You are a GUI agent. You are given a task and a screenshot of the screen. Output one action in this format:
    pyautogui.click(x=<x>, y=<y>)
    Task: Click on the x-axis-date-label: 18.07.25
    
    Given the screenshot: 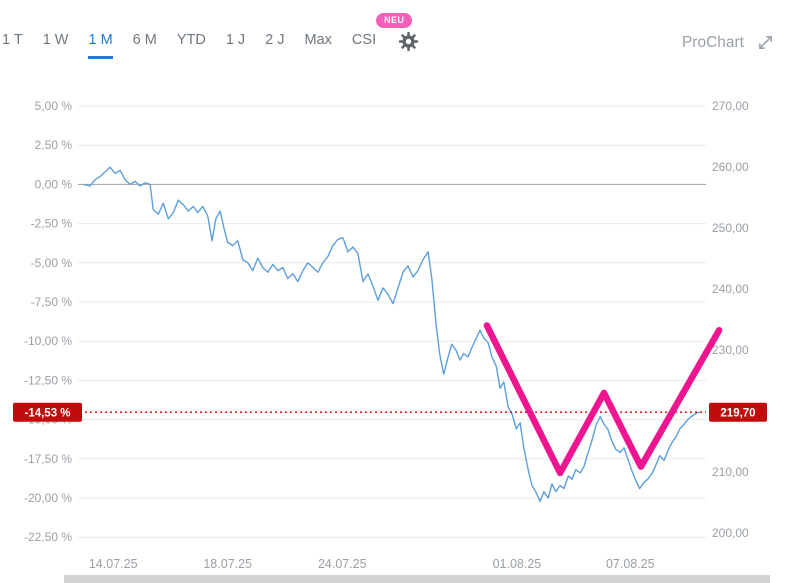 What is the action you would take?
    pyautogui.click(x=227, y=564)
    